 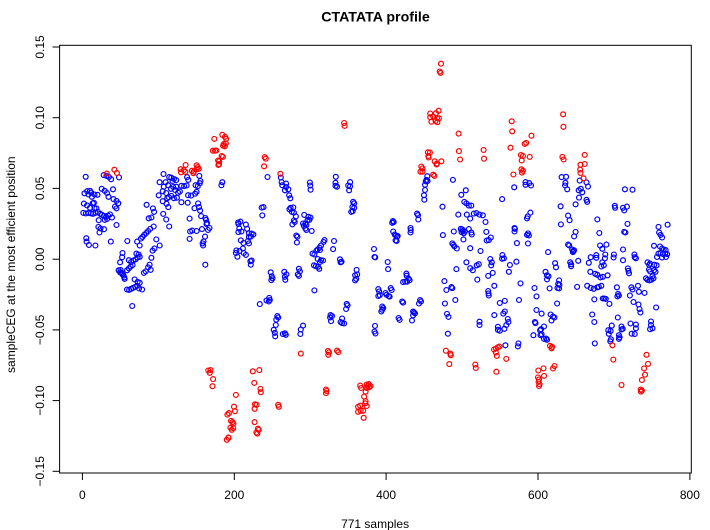 What do you see at coordinates (234, 495) in the screenshot?
I see `svg-text: 200` at bounding box center [234, 495].